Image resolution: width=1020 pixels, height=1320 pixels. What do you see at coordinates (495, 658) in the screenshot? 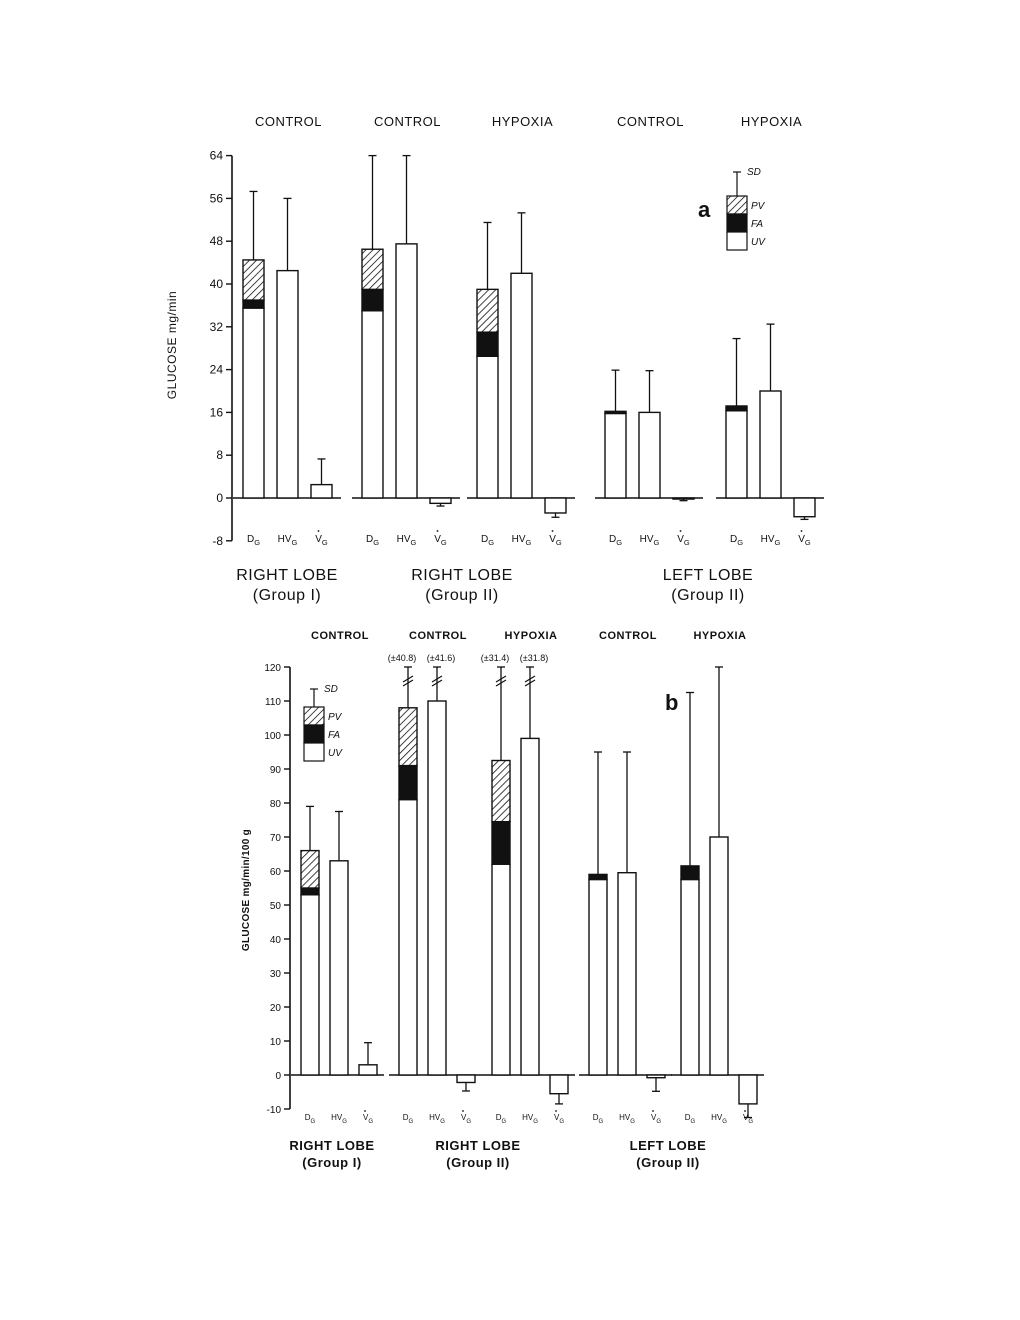
I see `sd-value-annotation: (±31.4)` at bounding box center [495, 658].